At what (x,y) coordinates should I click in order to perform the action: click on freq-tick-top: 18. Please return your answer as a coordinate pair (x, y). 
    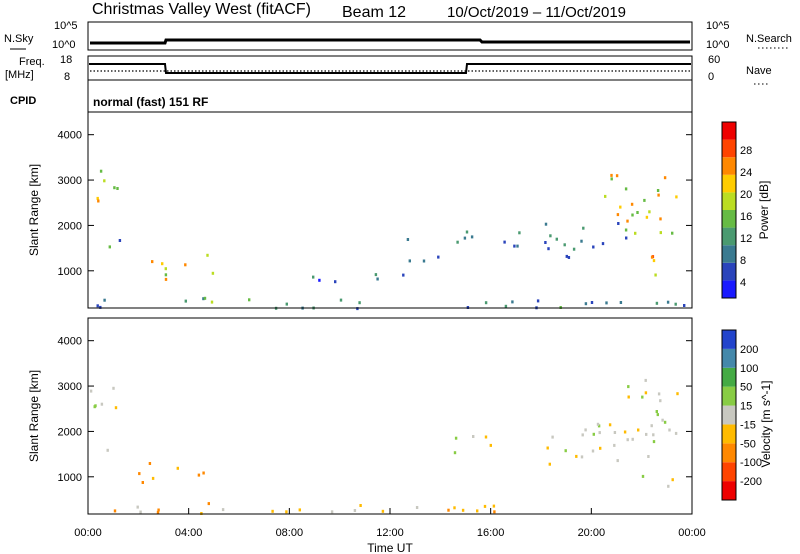
    Looking at the image, I should click on (66, 60).